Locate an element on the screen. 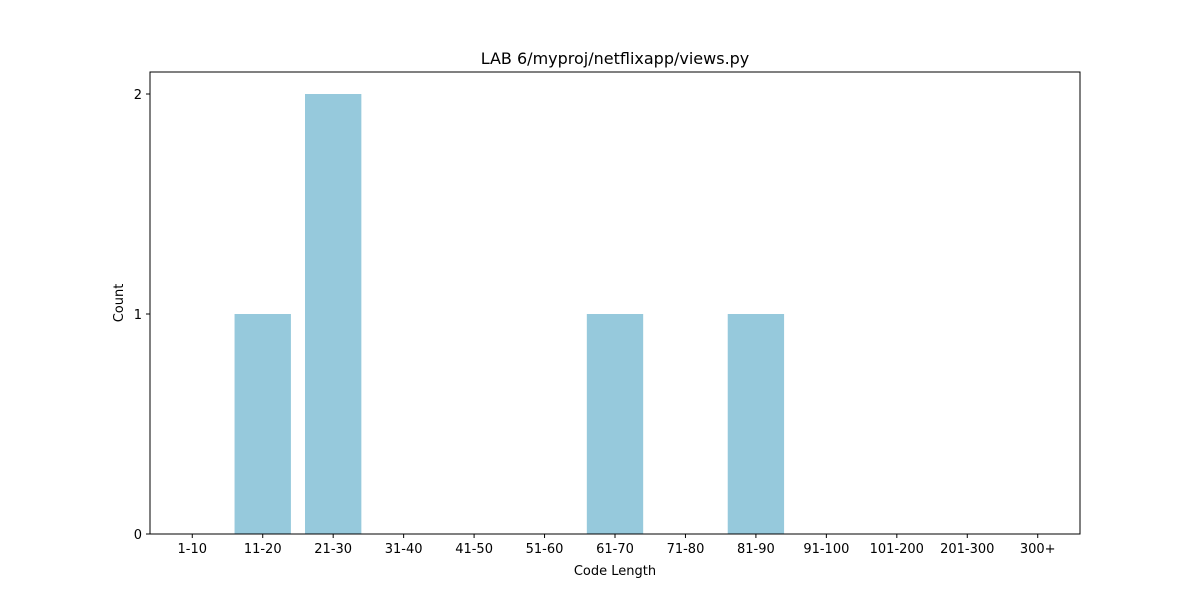 The height and width of the screenshot is (604, 1200). x-tick-label: 51-60 is located at coordinates (545, 549).